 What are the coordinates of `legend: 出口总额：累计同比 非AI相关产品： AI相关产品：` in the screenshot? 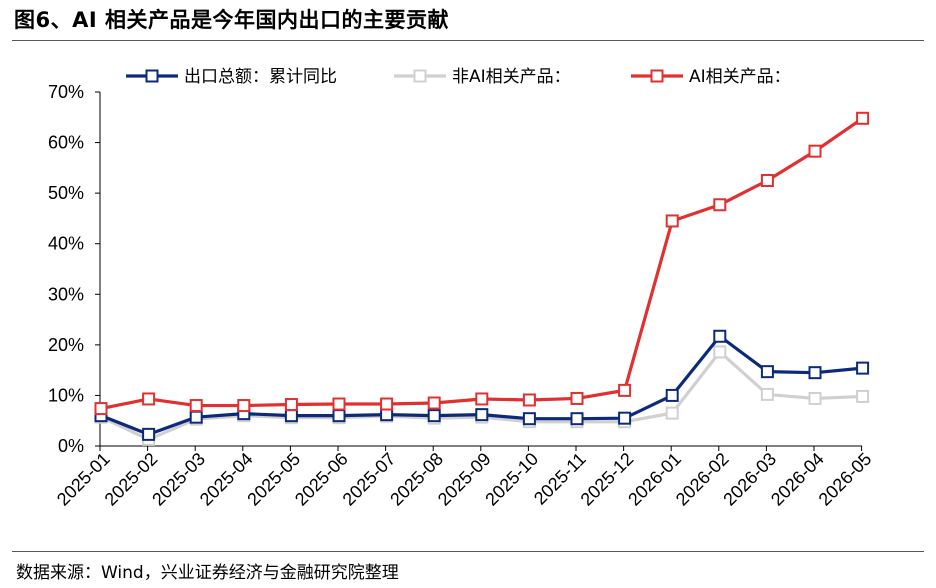 It's located at (458, 77).